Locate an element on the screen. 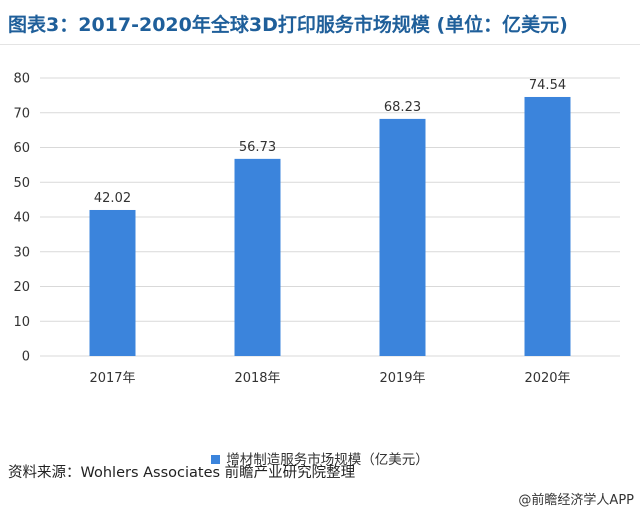 This screenshot has width=640, height=511. bar-value-label: 68.23 is located at coordinates (402, 107).